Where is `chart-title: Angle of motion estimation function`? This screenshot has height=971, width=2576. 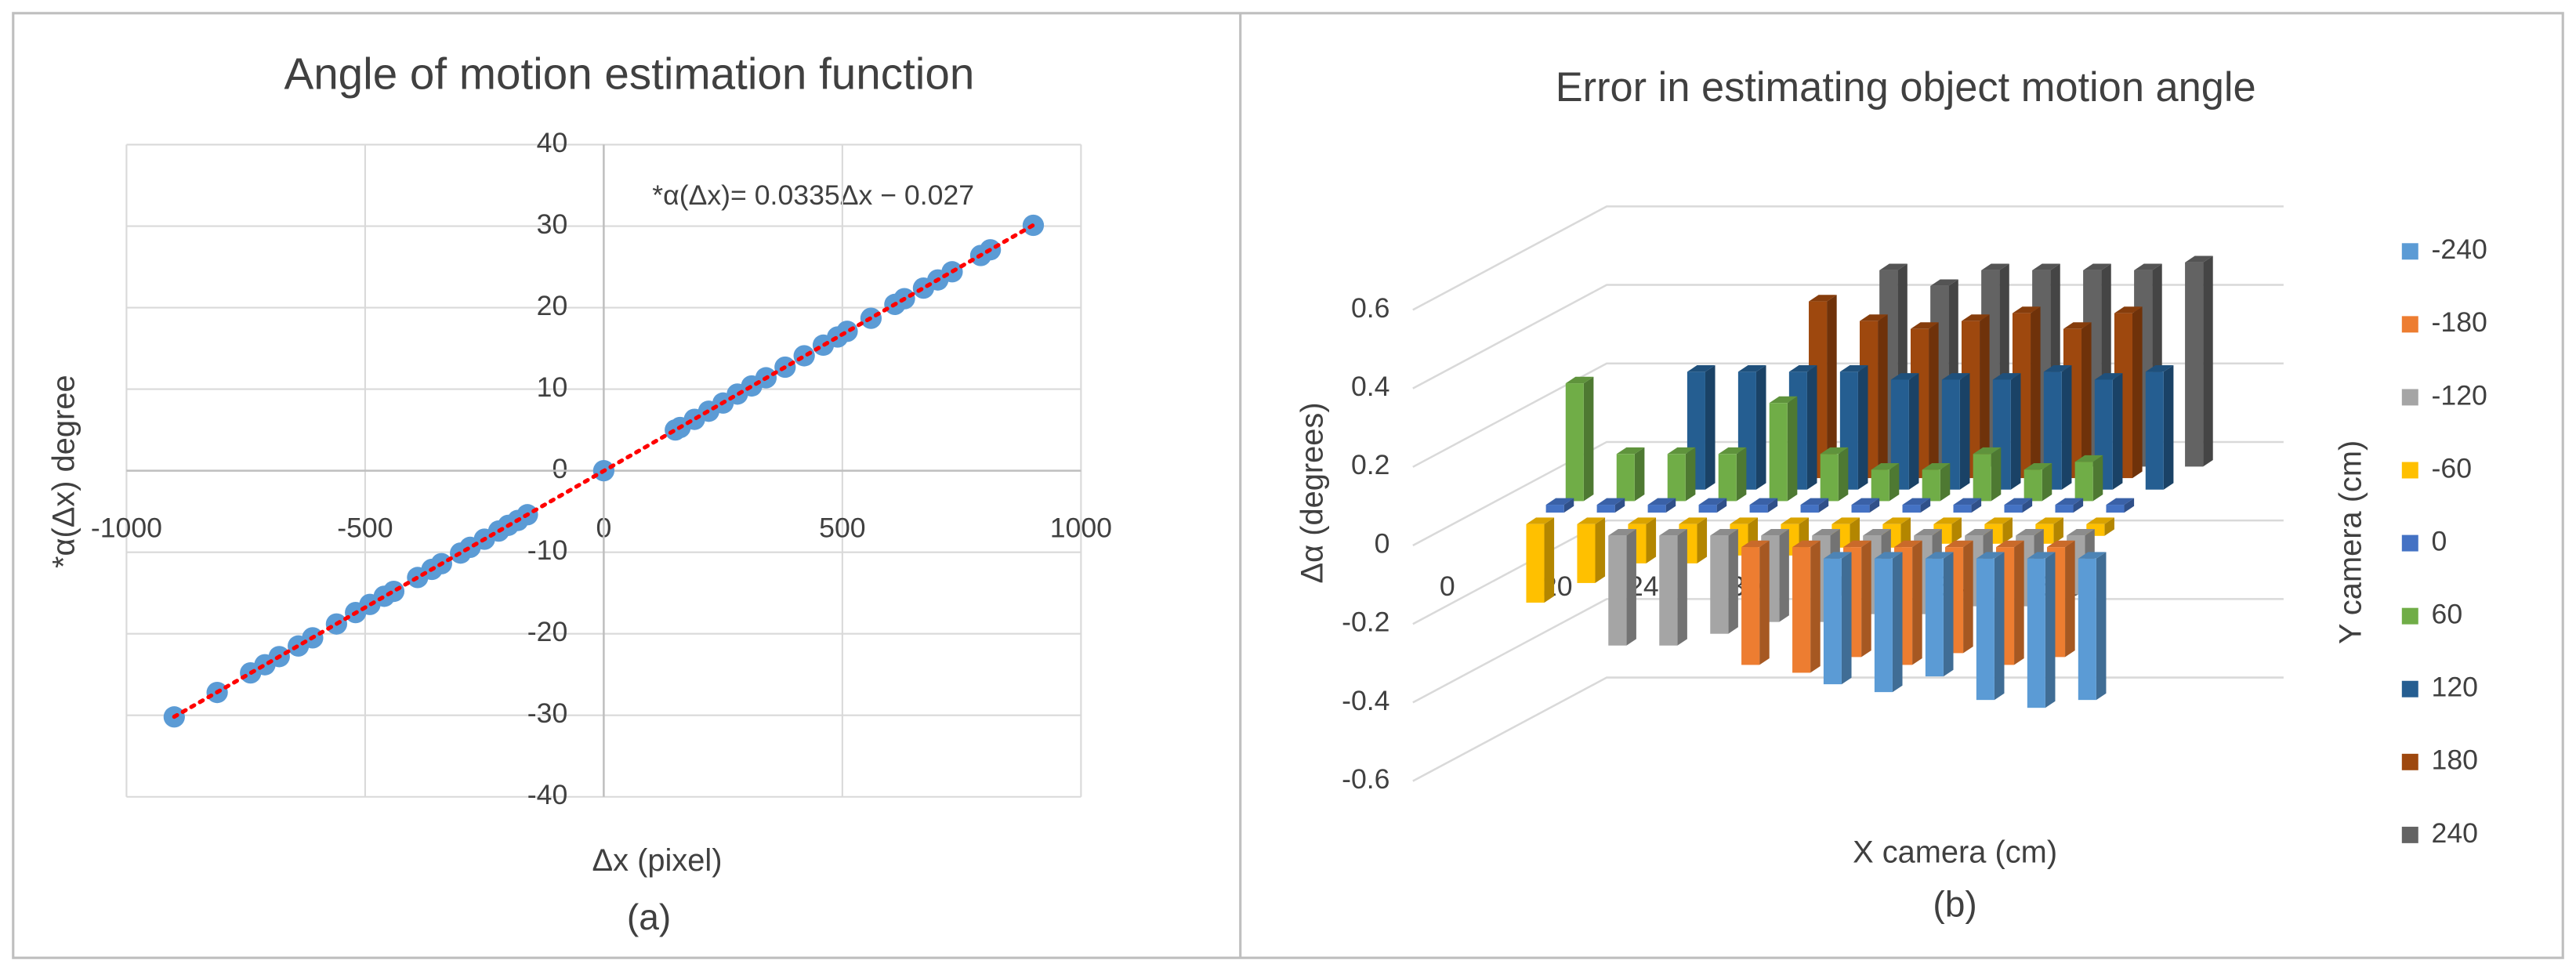
chart-title: Angle of motion estimation function is located at coordinates (629, 74).